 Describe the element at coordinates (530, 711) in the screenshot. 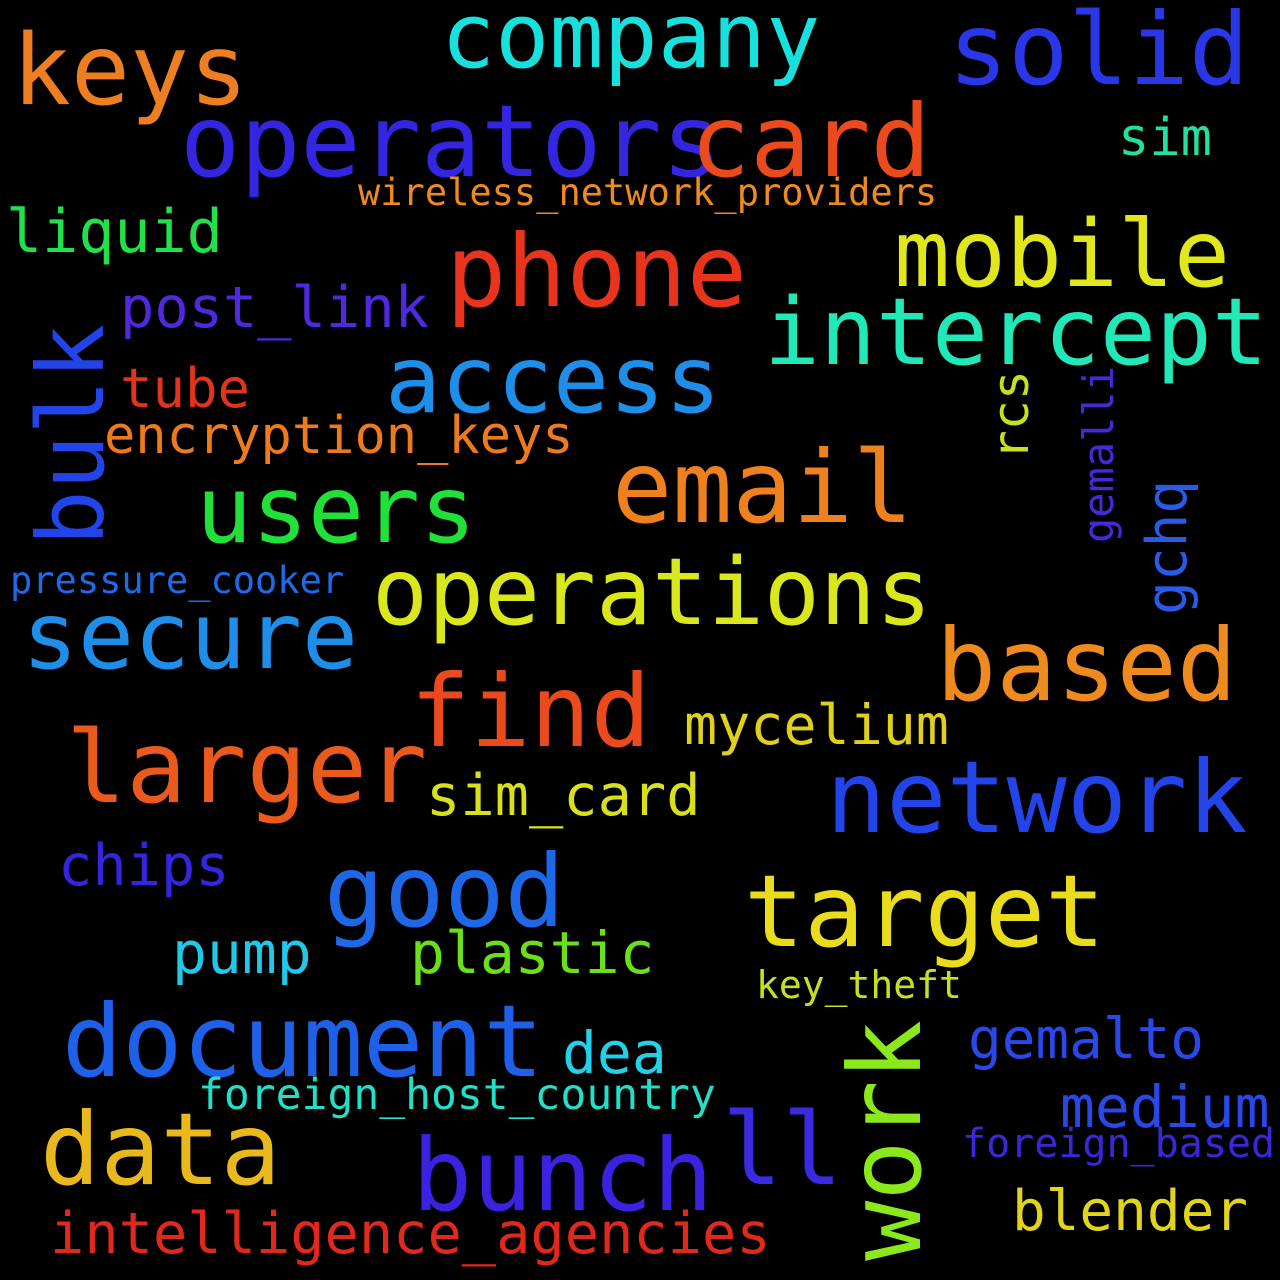

I see `word-find: find` at that location.